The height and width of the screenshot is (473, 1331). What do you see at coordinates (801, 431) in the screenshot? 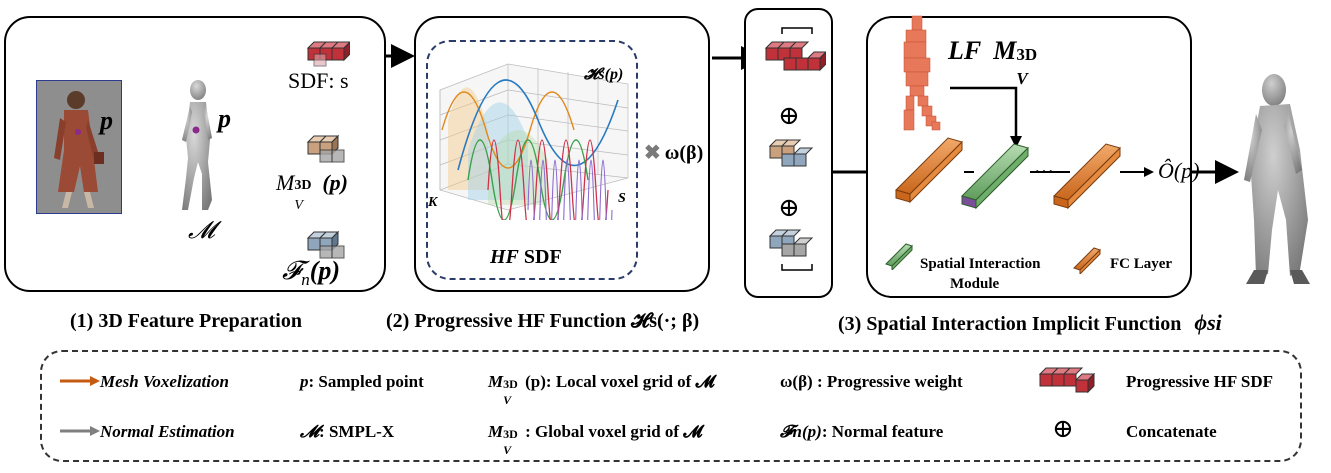
I see `legend-normal-symbol: 𝓕n(p)` at bounding box center [801, 431].